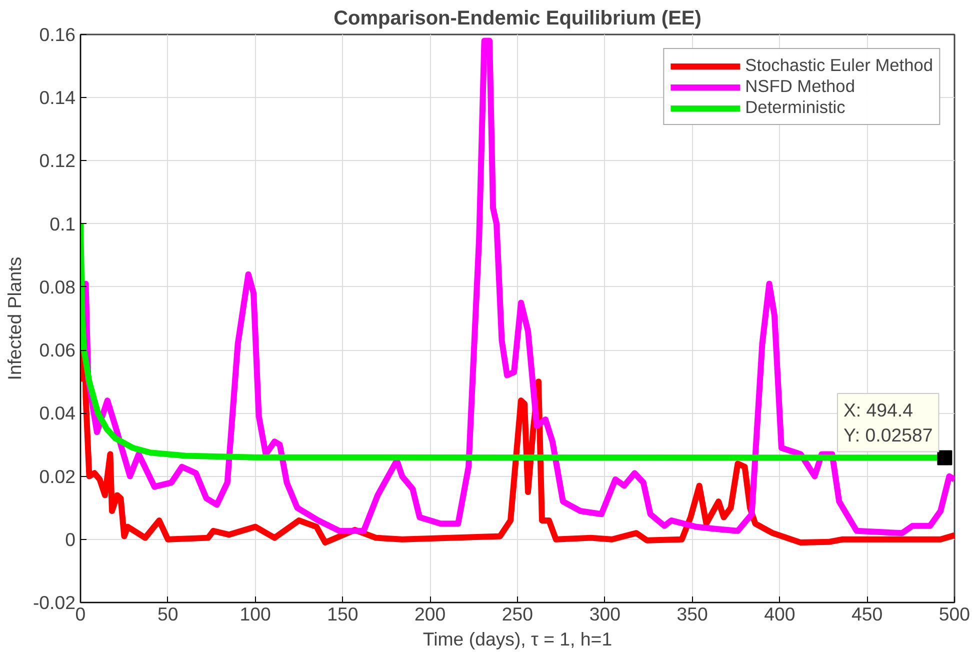 The width and height of the screenshot is (974, 652). I want to click on y-tick-label: 0.08, so click(57, 287).